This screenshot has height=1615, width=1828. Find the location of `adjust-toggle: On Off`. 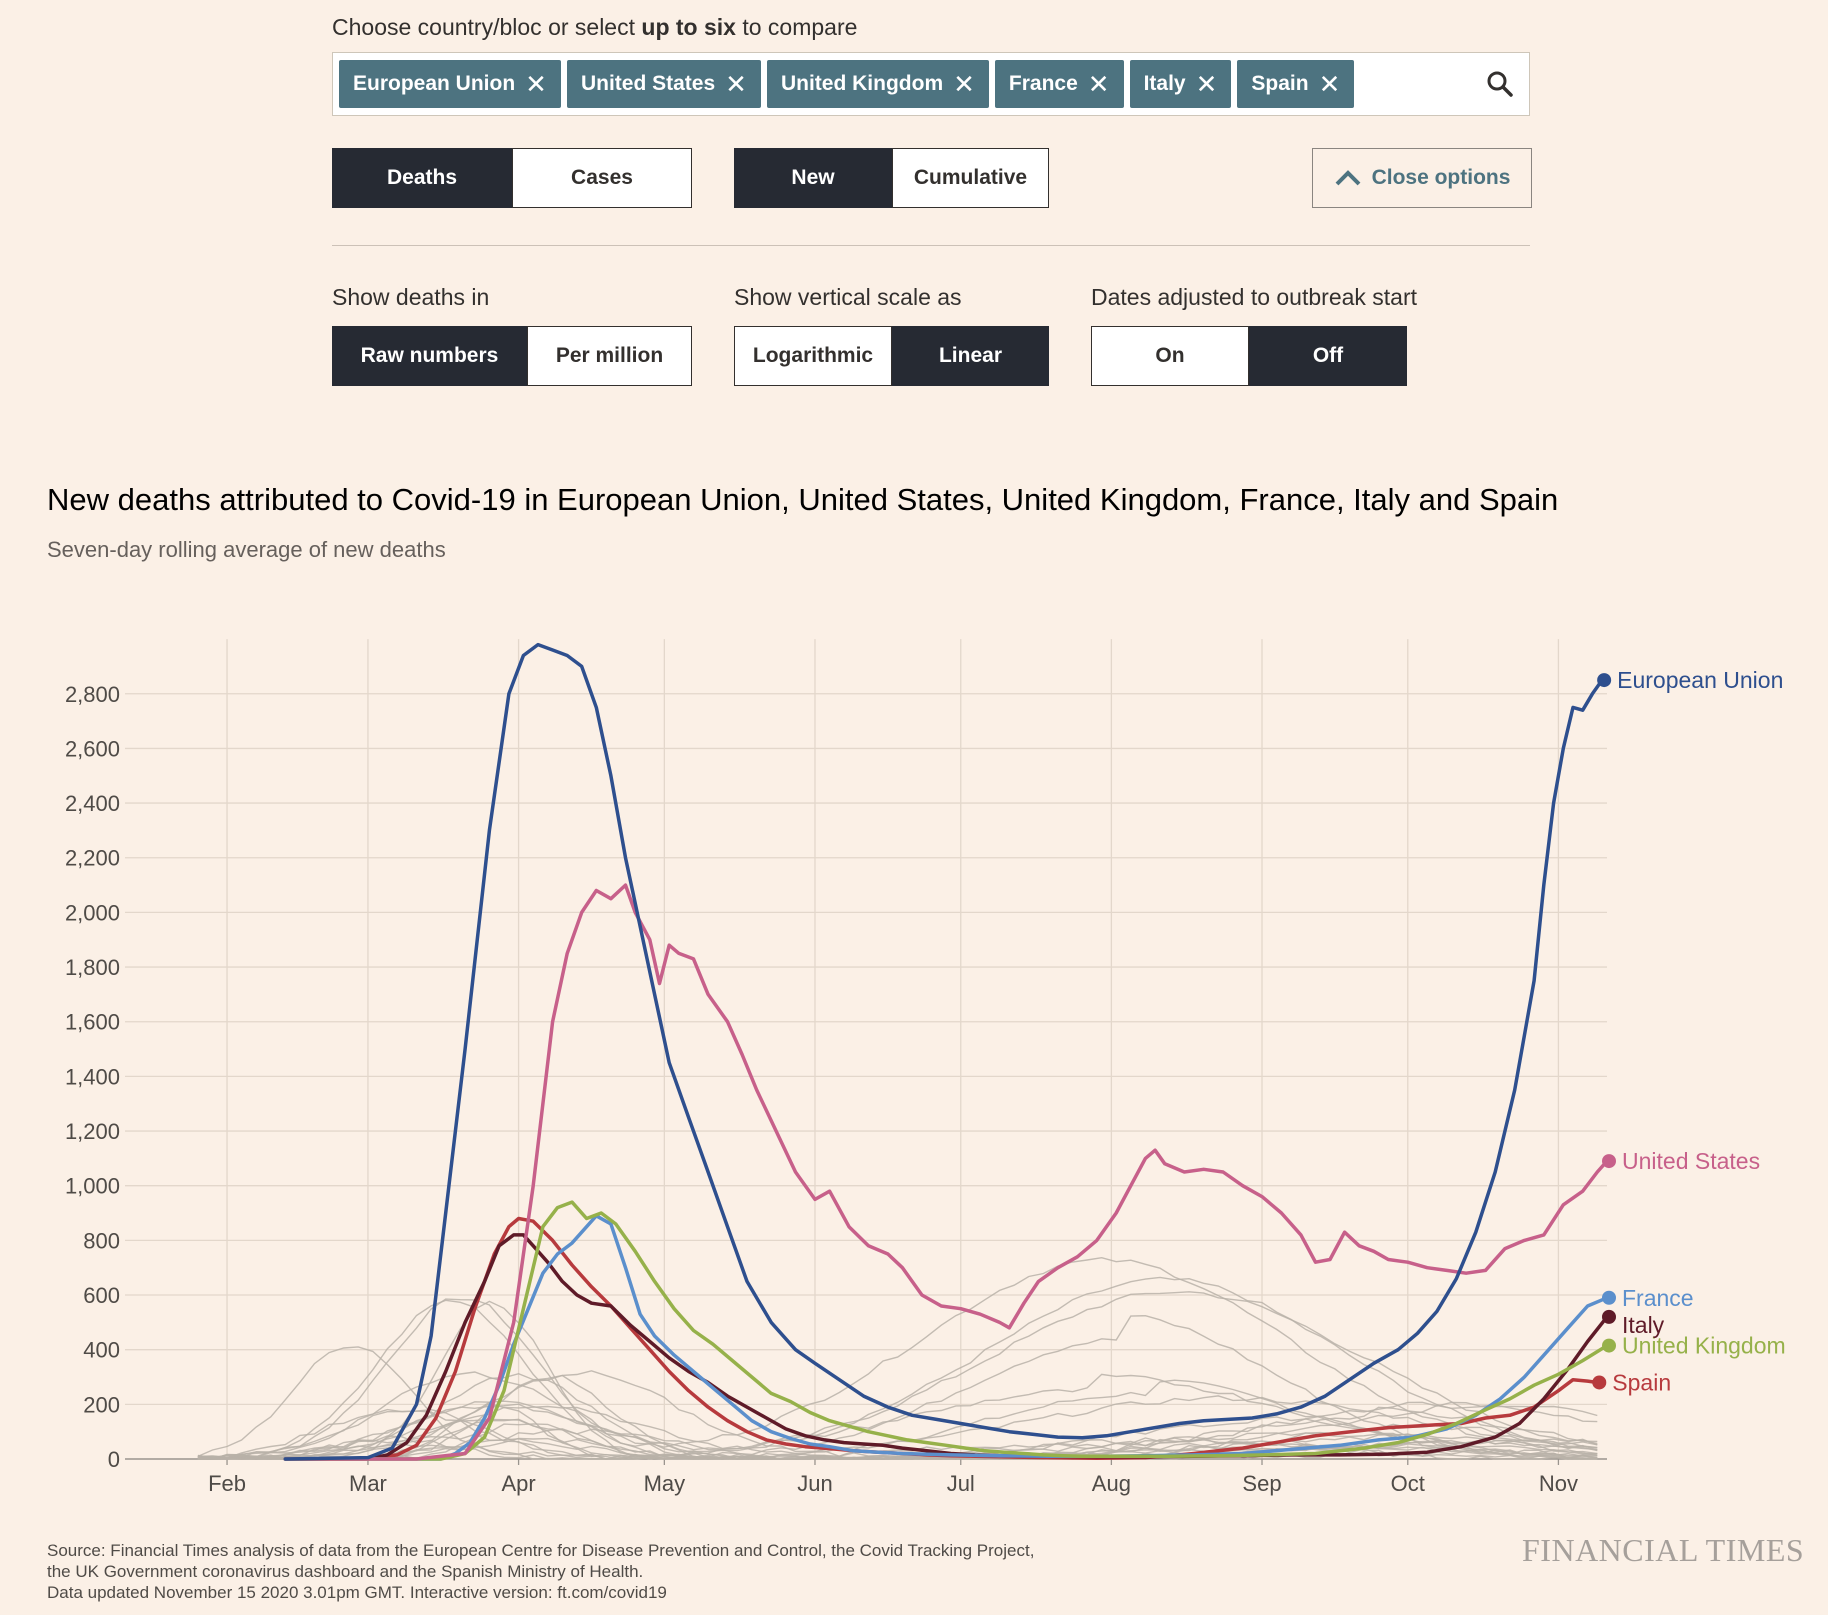

adjust-toggle: On Off is located at coordinates (1249, 356).